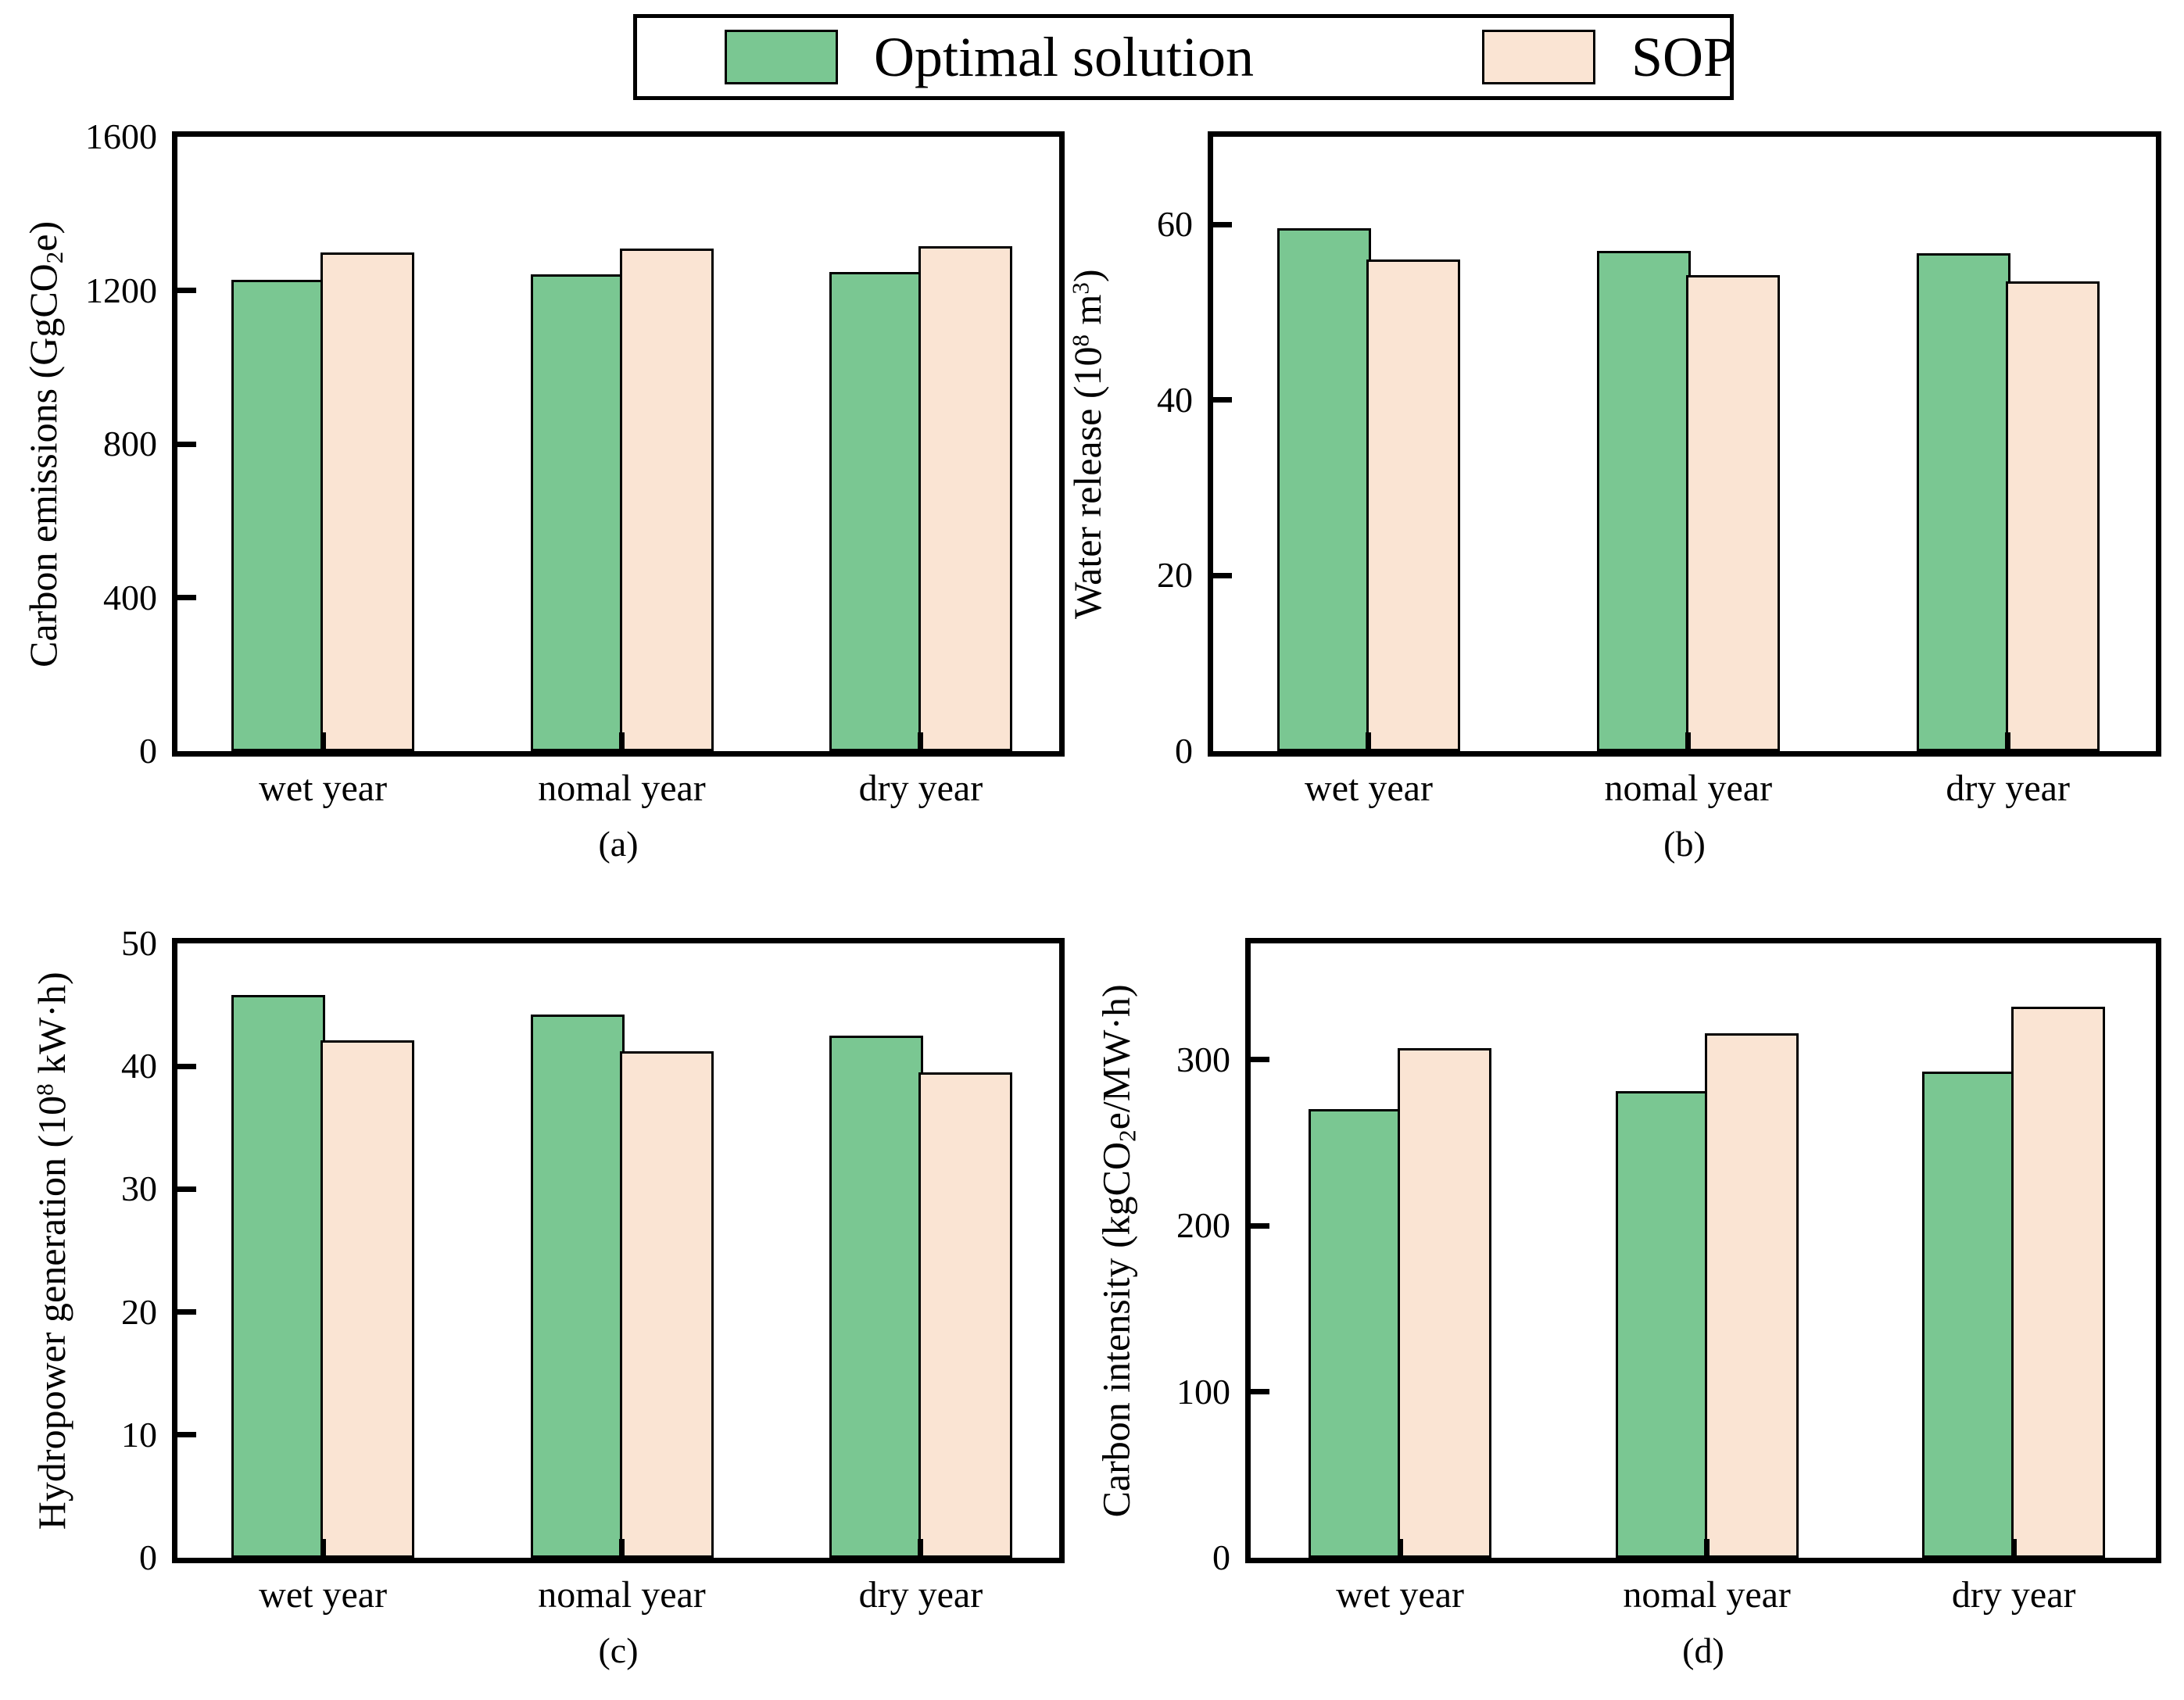 The height and width of the screenshot is (1700, 2184). I want to click on y-tick-label: 10, so click(139, 1434).